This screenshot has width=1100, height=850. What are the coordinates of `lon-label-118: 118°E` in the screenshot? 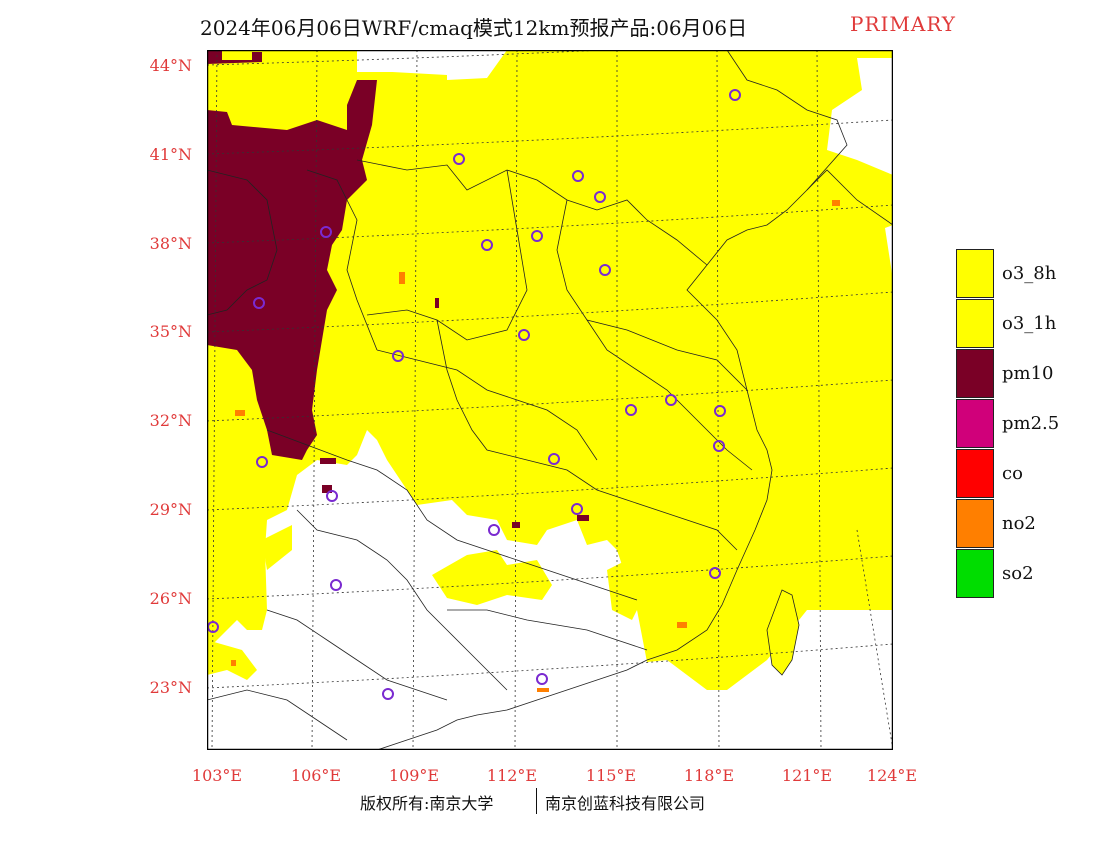 It's located at (709, 775).